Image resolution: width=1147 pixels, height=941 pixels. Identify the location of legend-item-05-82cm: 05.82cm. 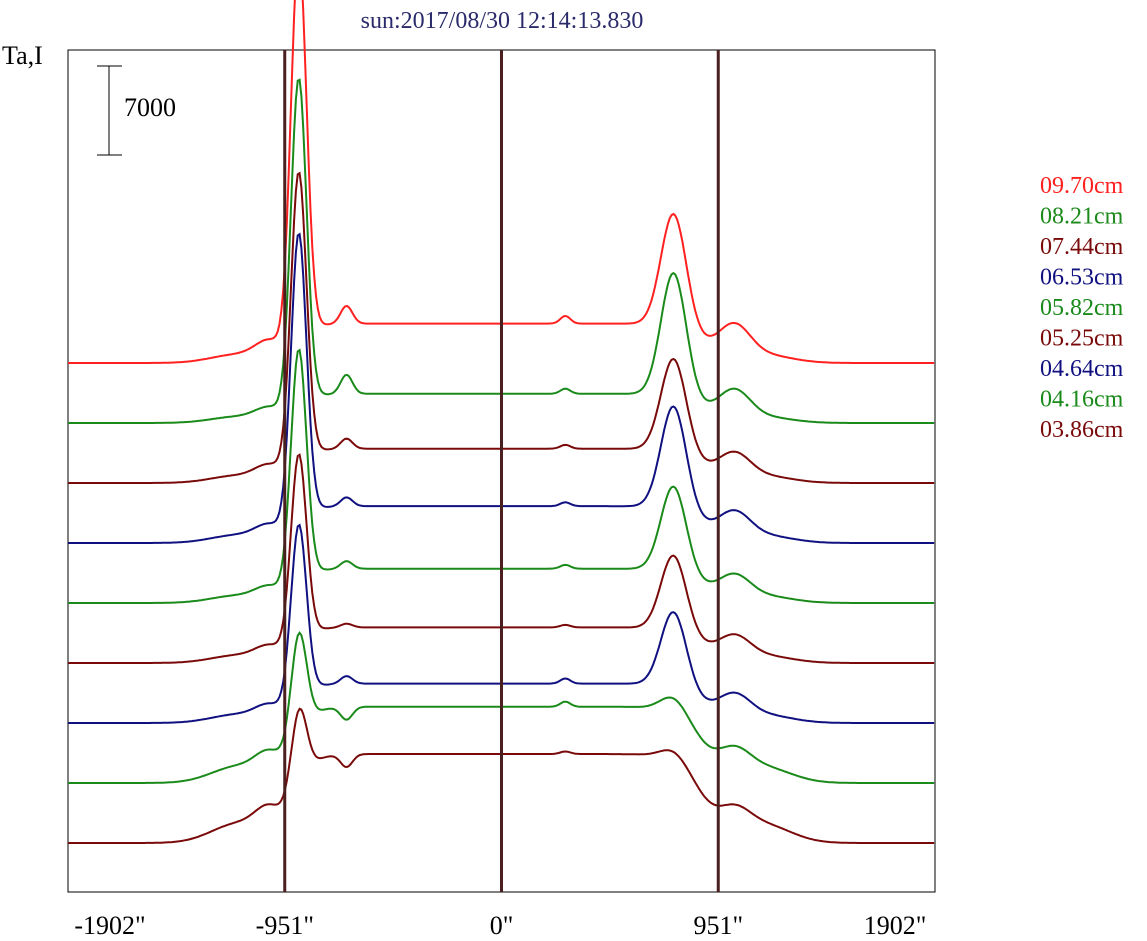
(1082, 308).